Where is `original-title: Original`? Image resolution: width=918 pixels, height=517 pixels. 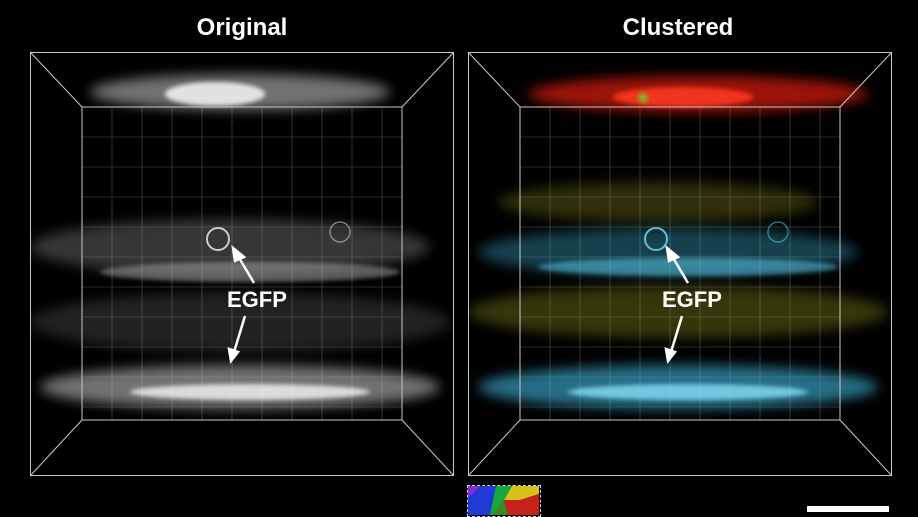 original-title: Original is located at coordinates (242, 27).